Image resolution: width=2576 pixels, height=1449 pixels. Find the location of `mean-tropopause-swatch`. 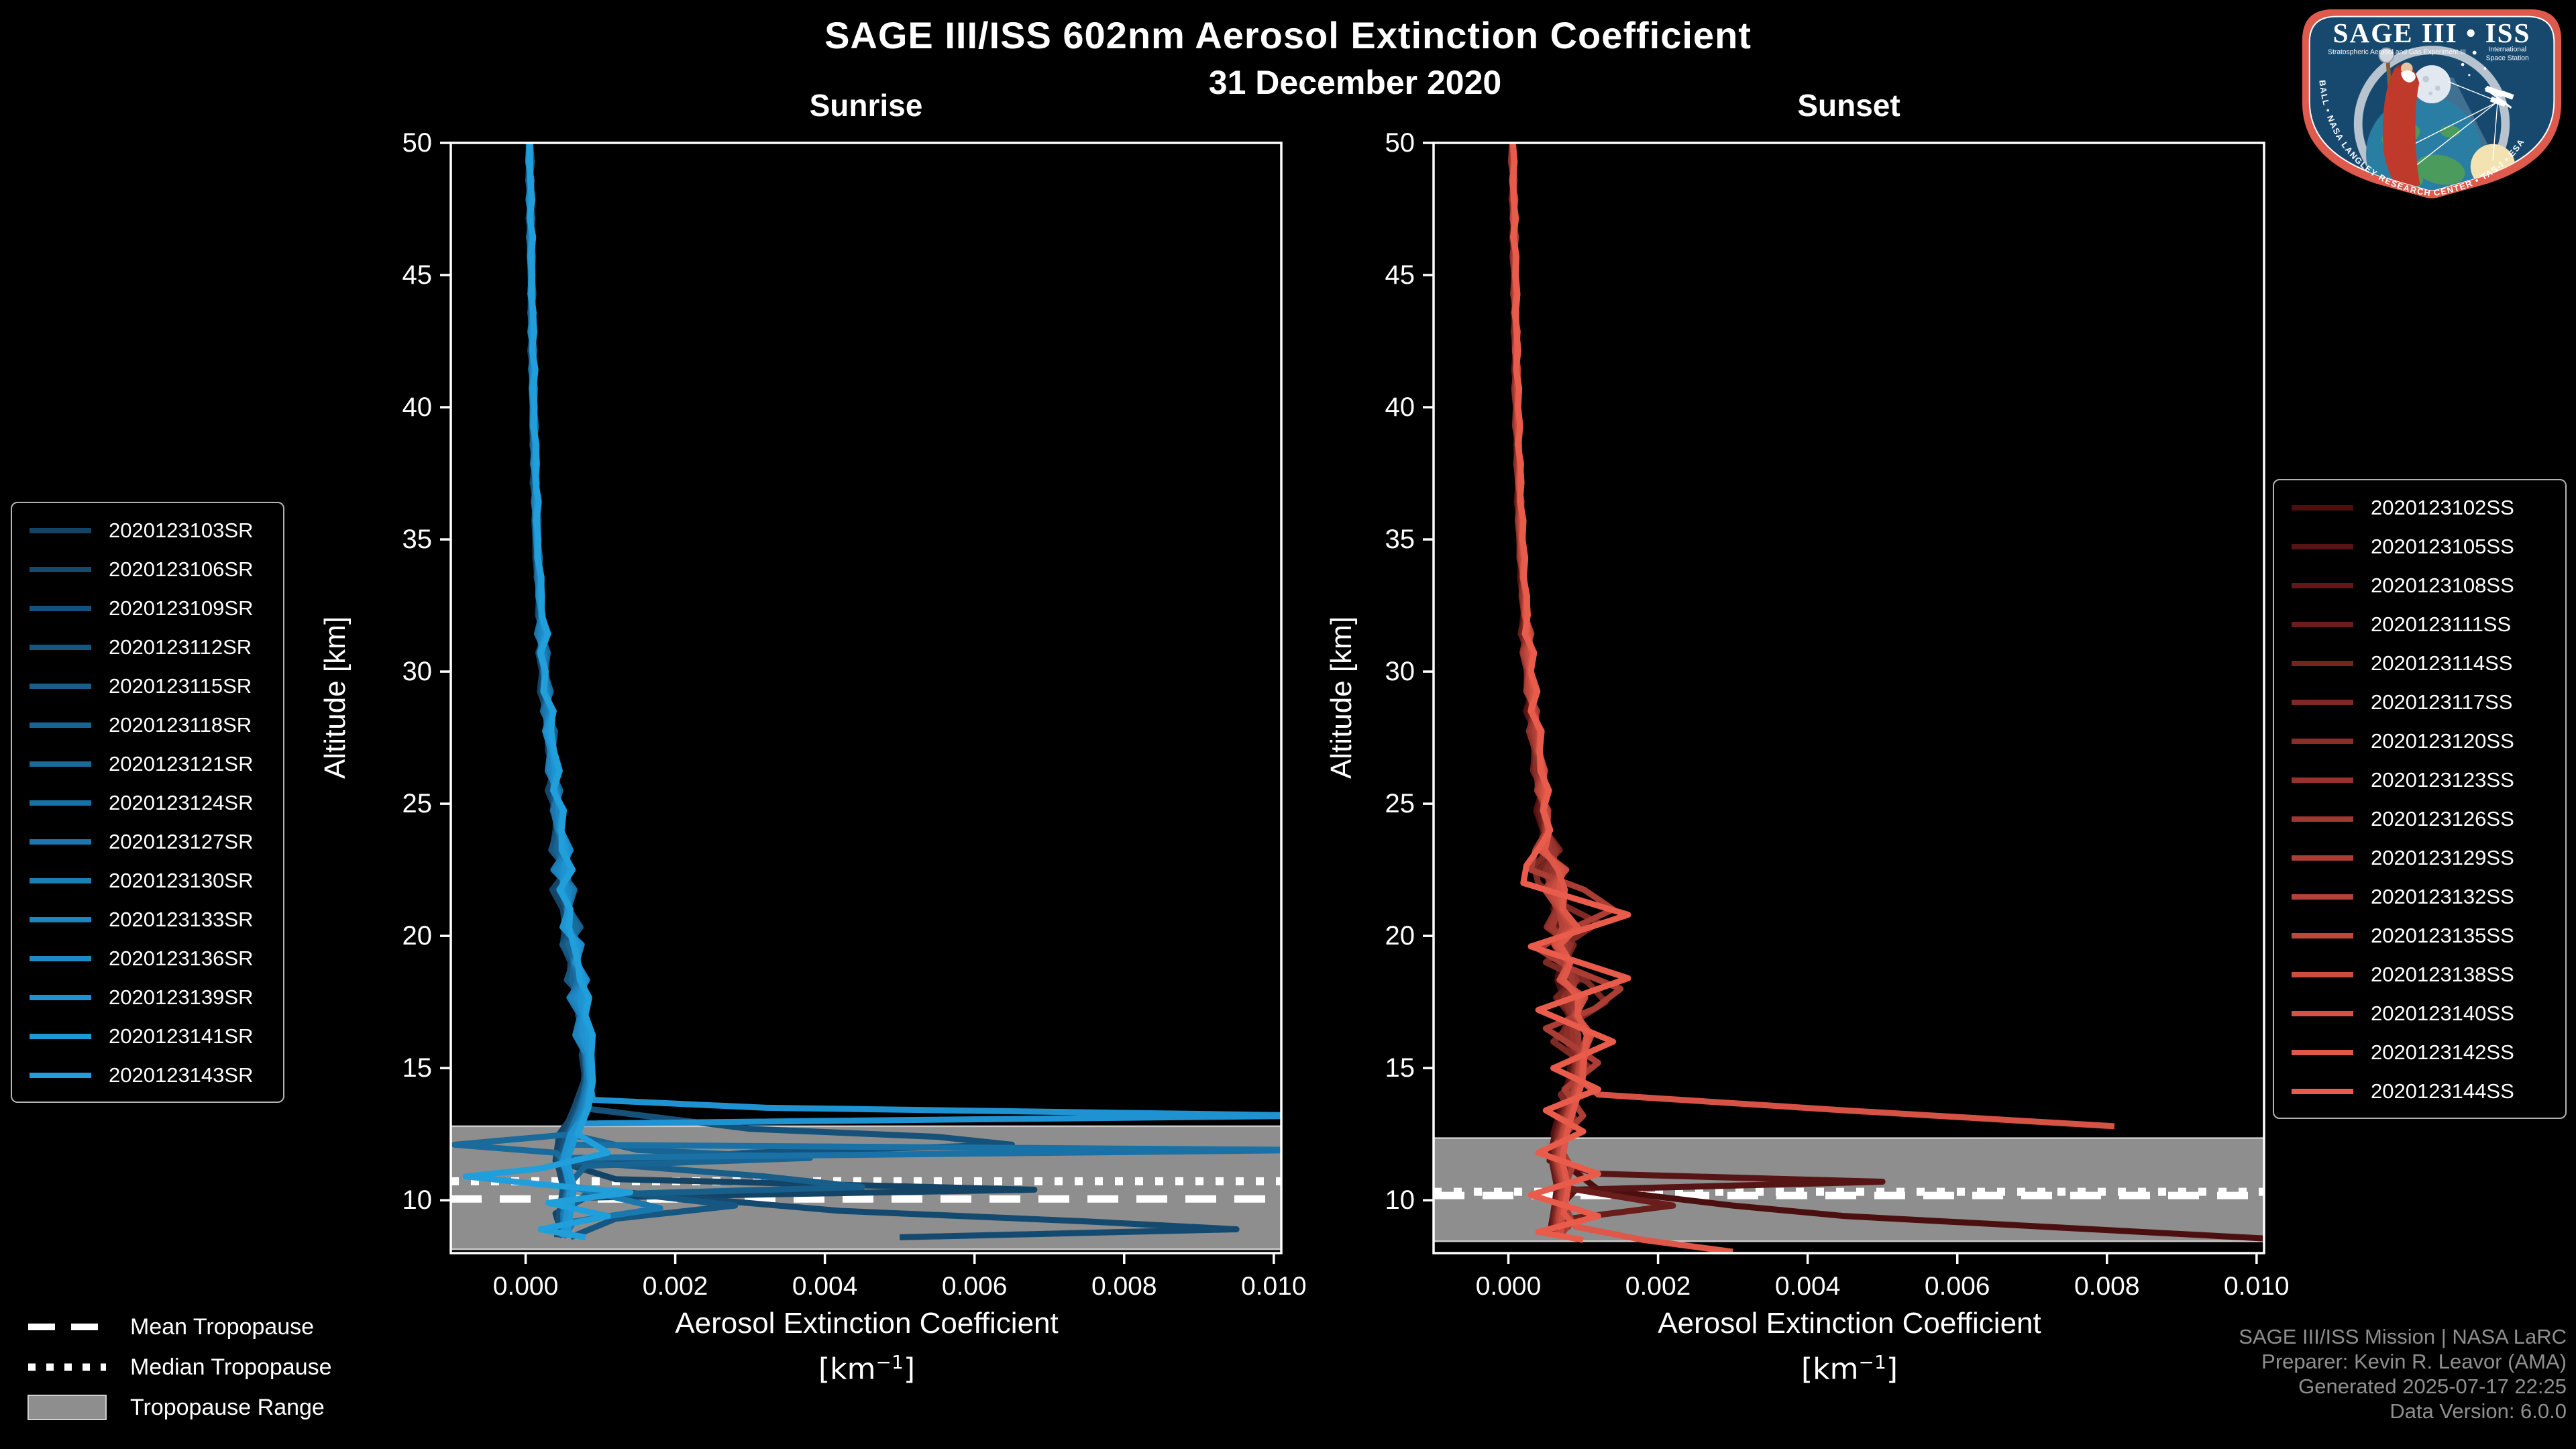

mean-tropopause-swatch is located at coordinates (67, 1327).